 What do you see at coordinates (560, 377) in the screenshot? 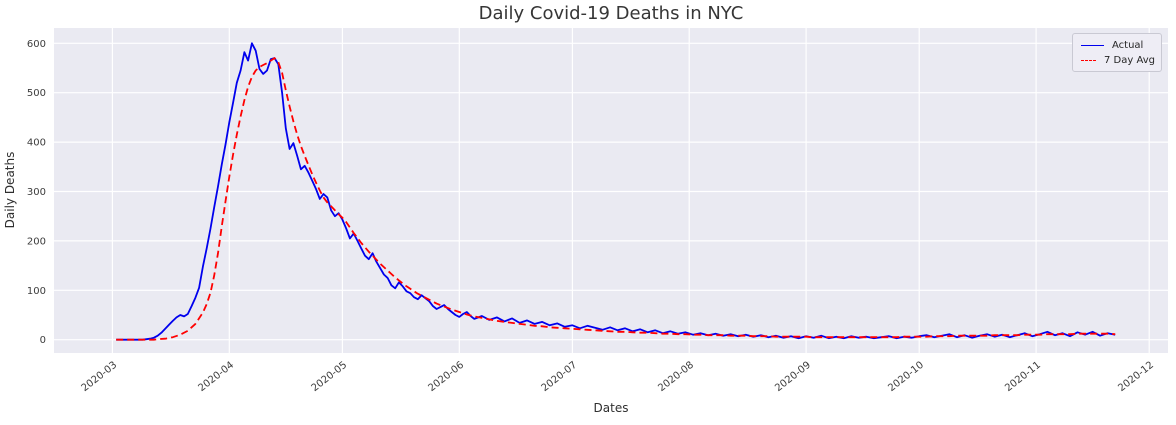
I see `x-tick-label-2020-07: 2020-07` at bounding box center [560, 377].